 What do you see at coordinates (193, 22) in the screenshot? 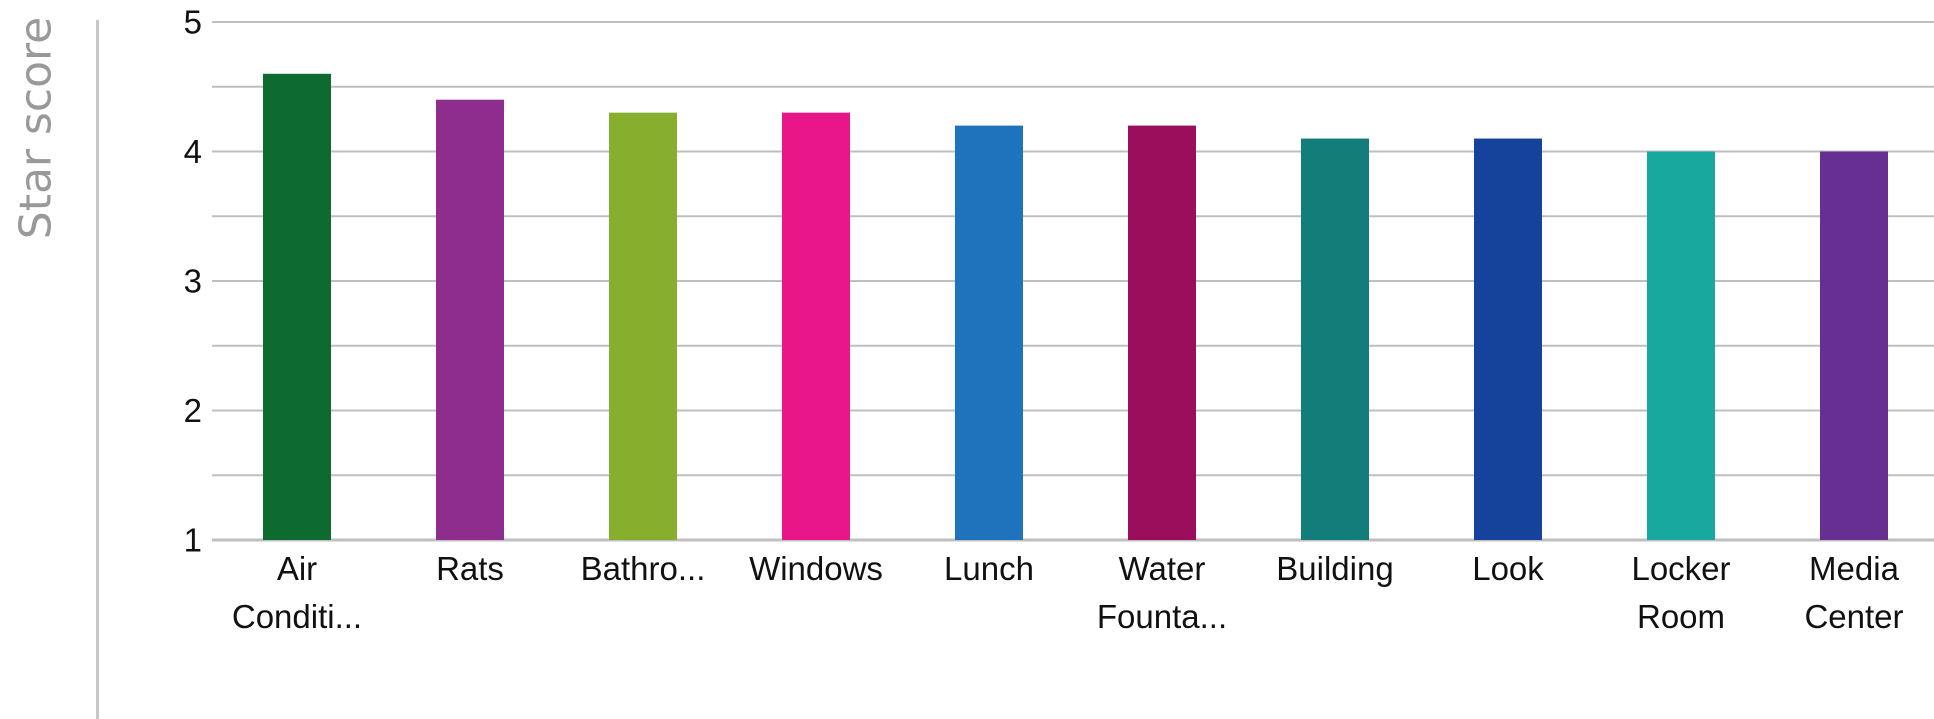
I see `y-tick-label: 5` at bounding box center [193, 22].